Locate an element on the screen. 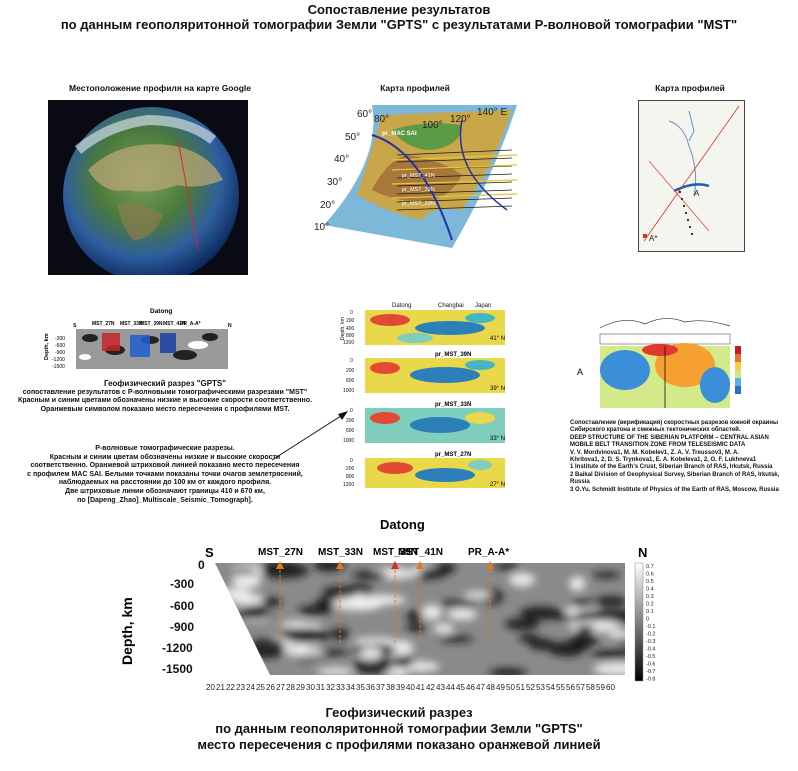  mini-ytick-600: -600 is located at coordinates (60, 346).